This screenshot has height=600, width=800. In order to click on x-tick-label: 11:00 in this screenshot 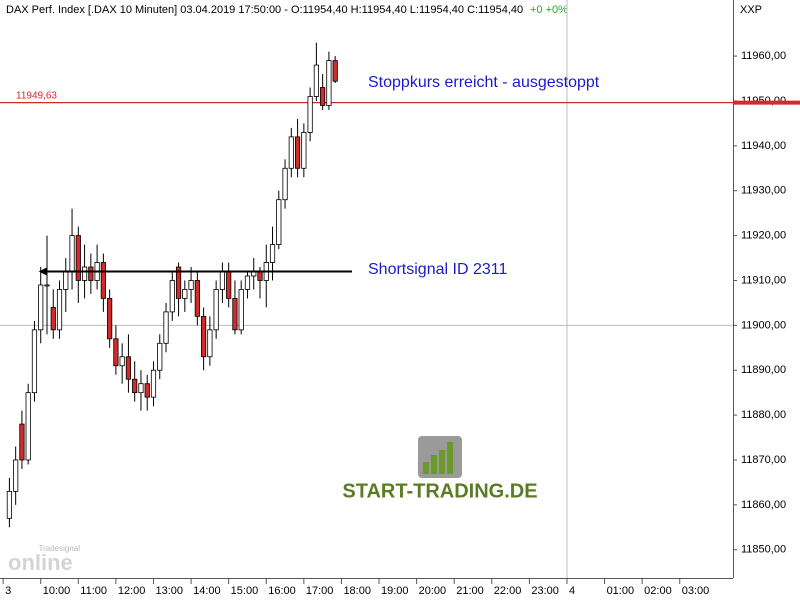, I will do `click(93, 591)`.